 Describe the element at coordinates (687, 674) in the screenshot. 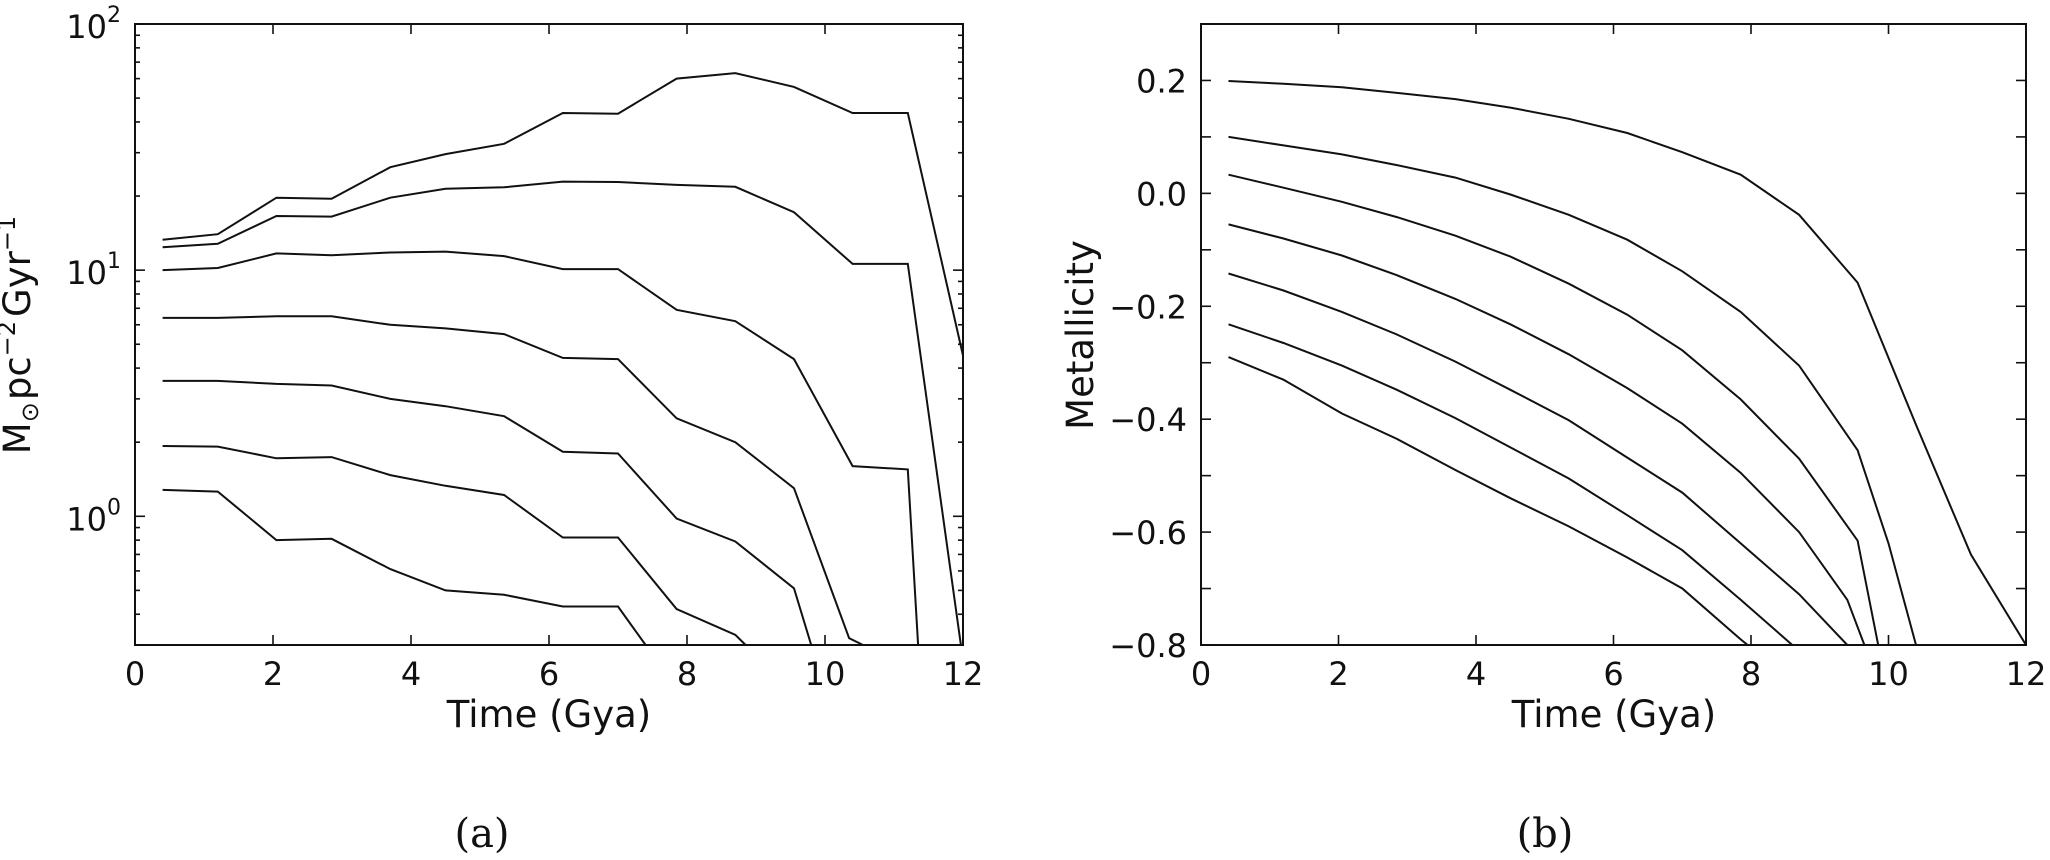

I see `panel-a-x-tick-label: 8` at that location.